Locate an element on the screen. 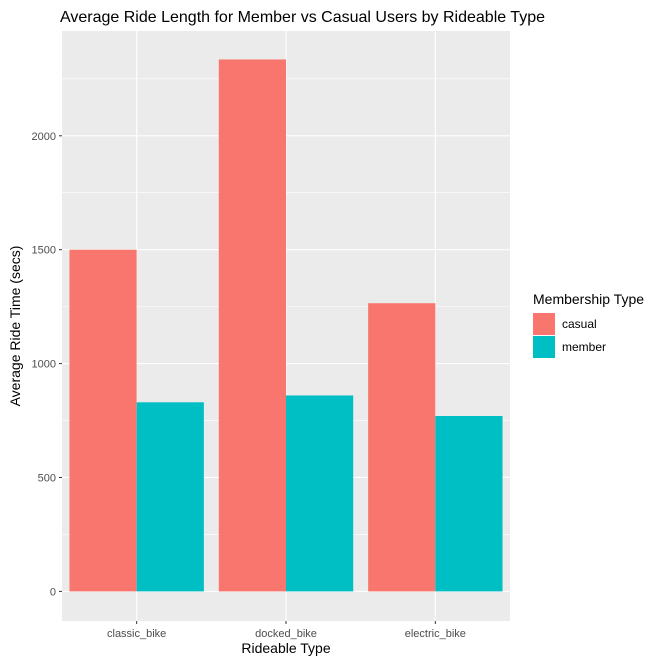 The image size is (664, 664). y-tick-label: 500 is located at coordinates (47, 478).